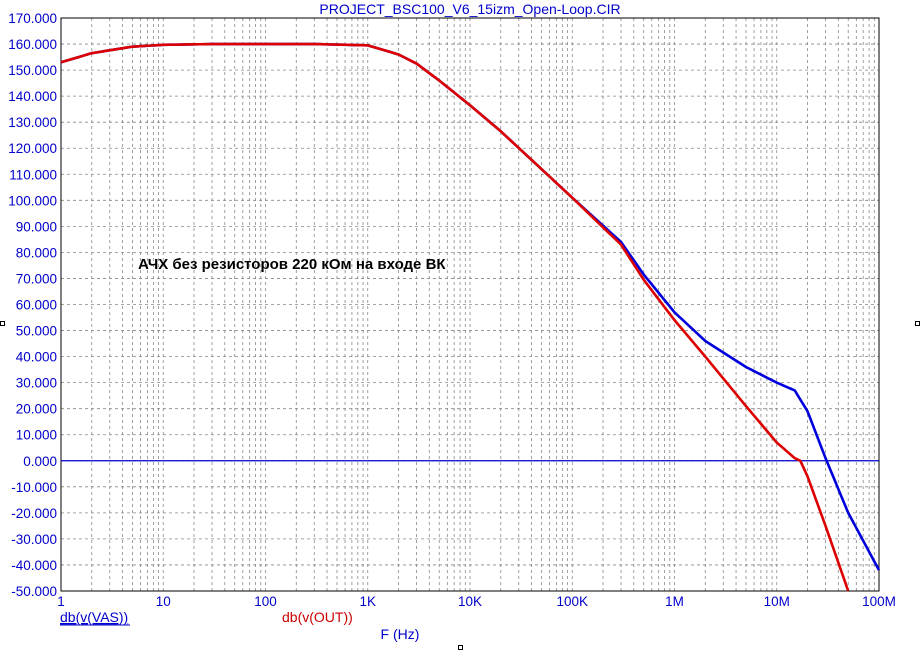 This screenshot has height=650, width=920. What do you see at coordinates (460, 647) in the screenshot?
I see `resize-handle-bottom` at bounding box center [460, 647].